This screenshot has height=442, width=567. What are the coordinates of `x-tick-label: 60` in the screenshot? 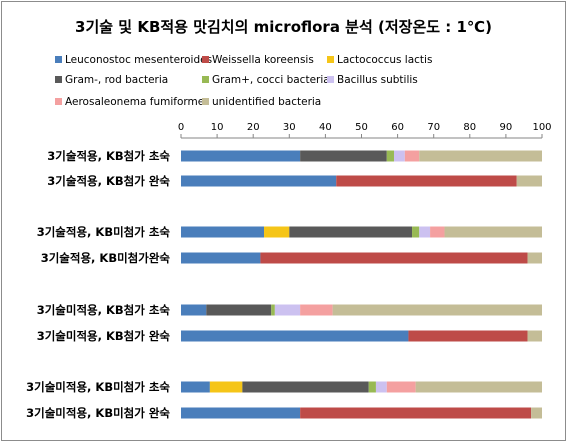 It's located at (397, 127).